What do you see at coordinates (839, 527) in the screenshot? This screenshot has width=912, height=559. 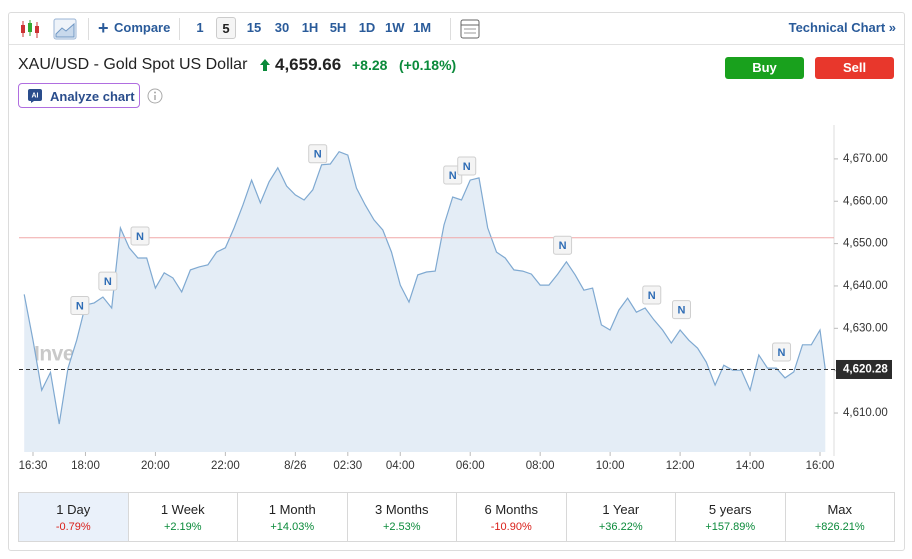 I see `period-change: +826.21%` at bounding box center [839, 527].